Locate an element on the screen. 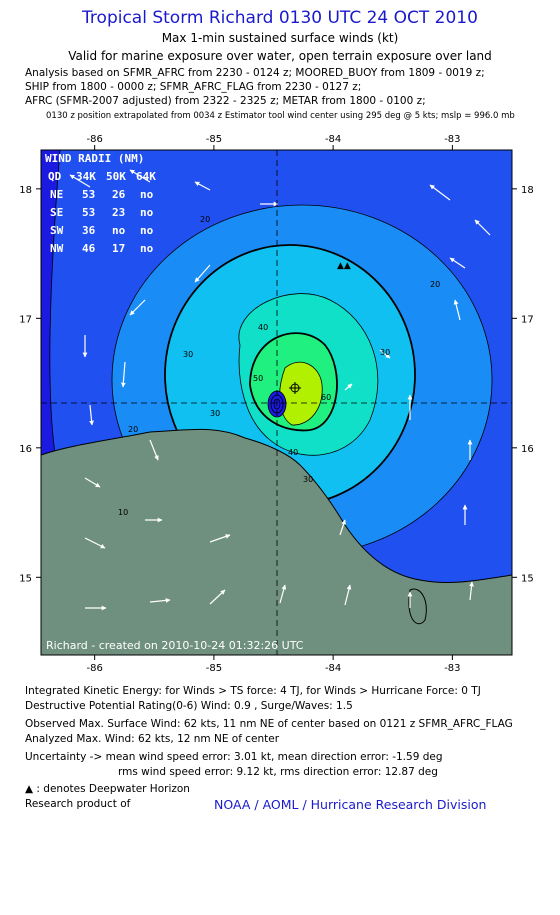  deepwater-horizon-marker: ▲▲ is located at coordinates (344, 266).